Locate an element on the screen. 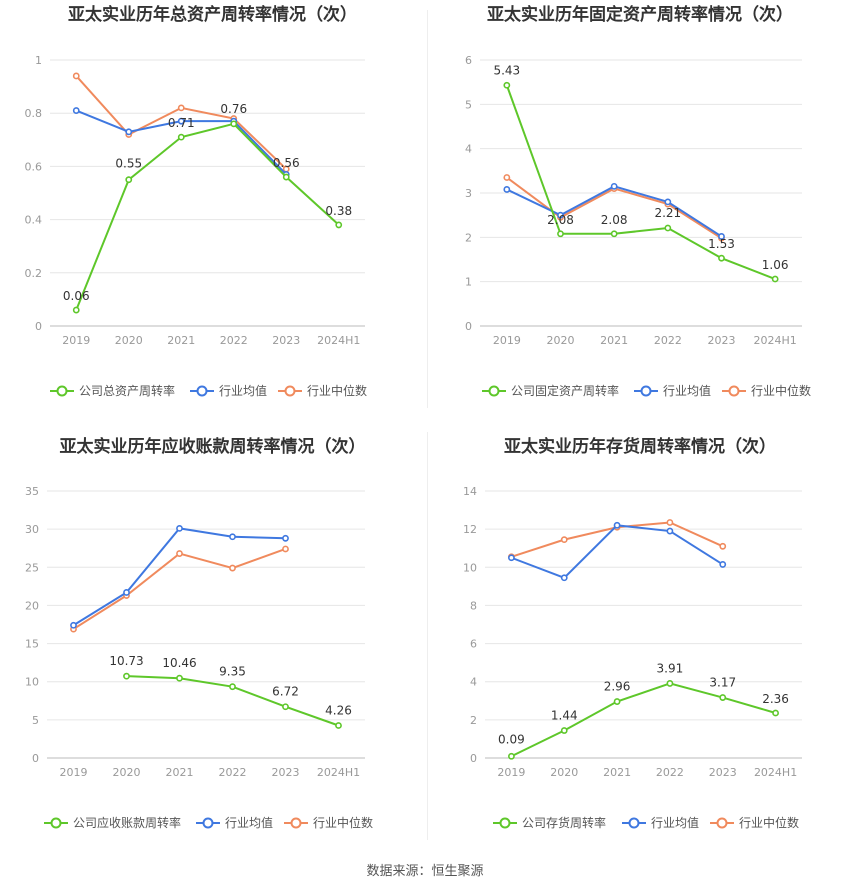 Image resolution: width=850 pixels, height=891 pixels. legend-item-company: 公司总资产周转率 is located at coordinates (112, 390).